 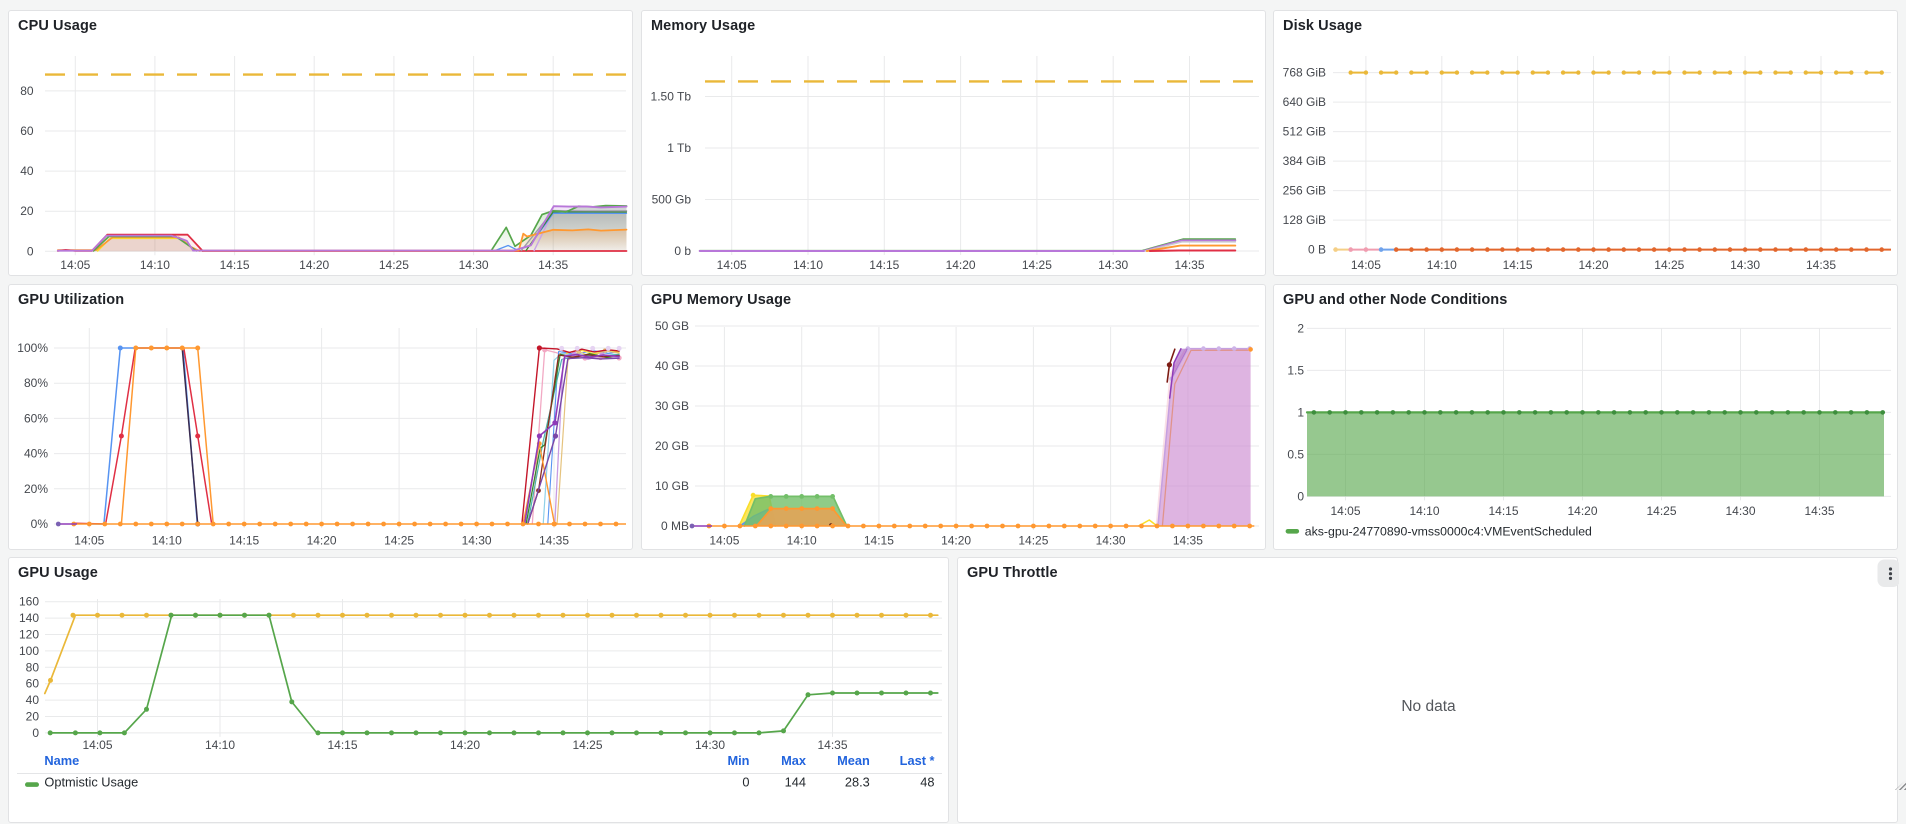 What do you see at coordinates (672, 366) in the screenshot?
I see `svg-text: 40 GB` at bounding box center [672, 366].